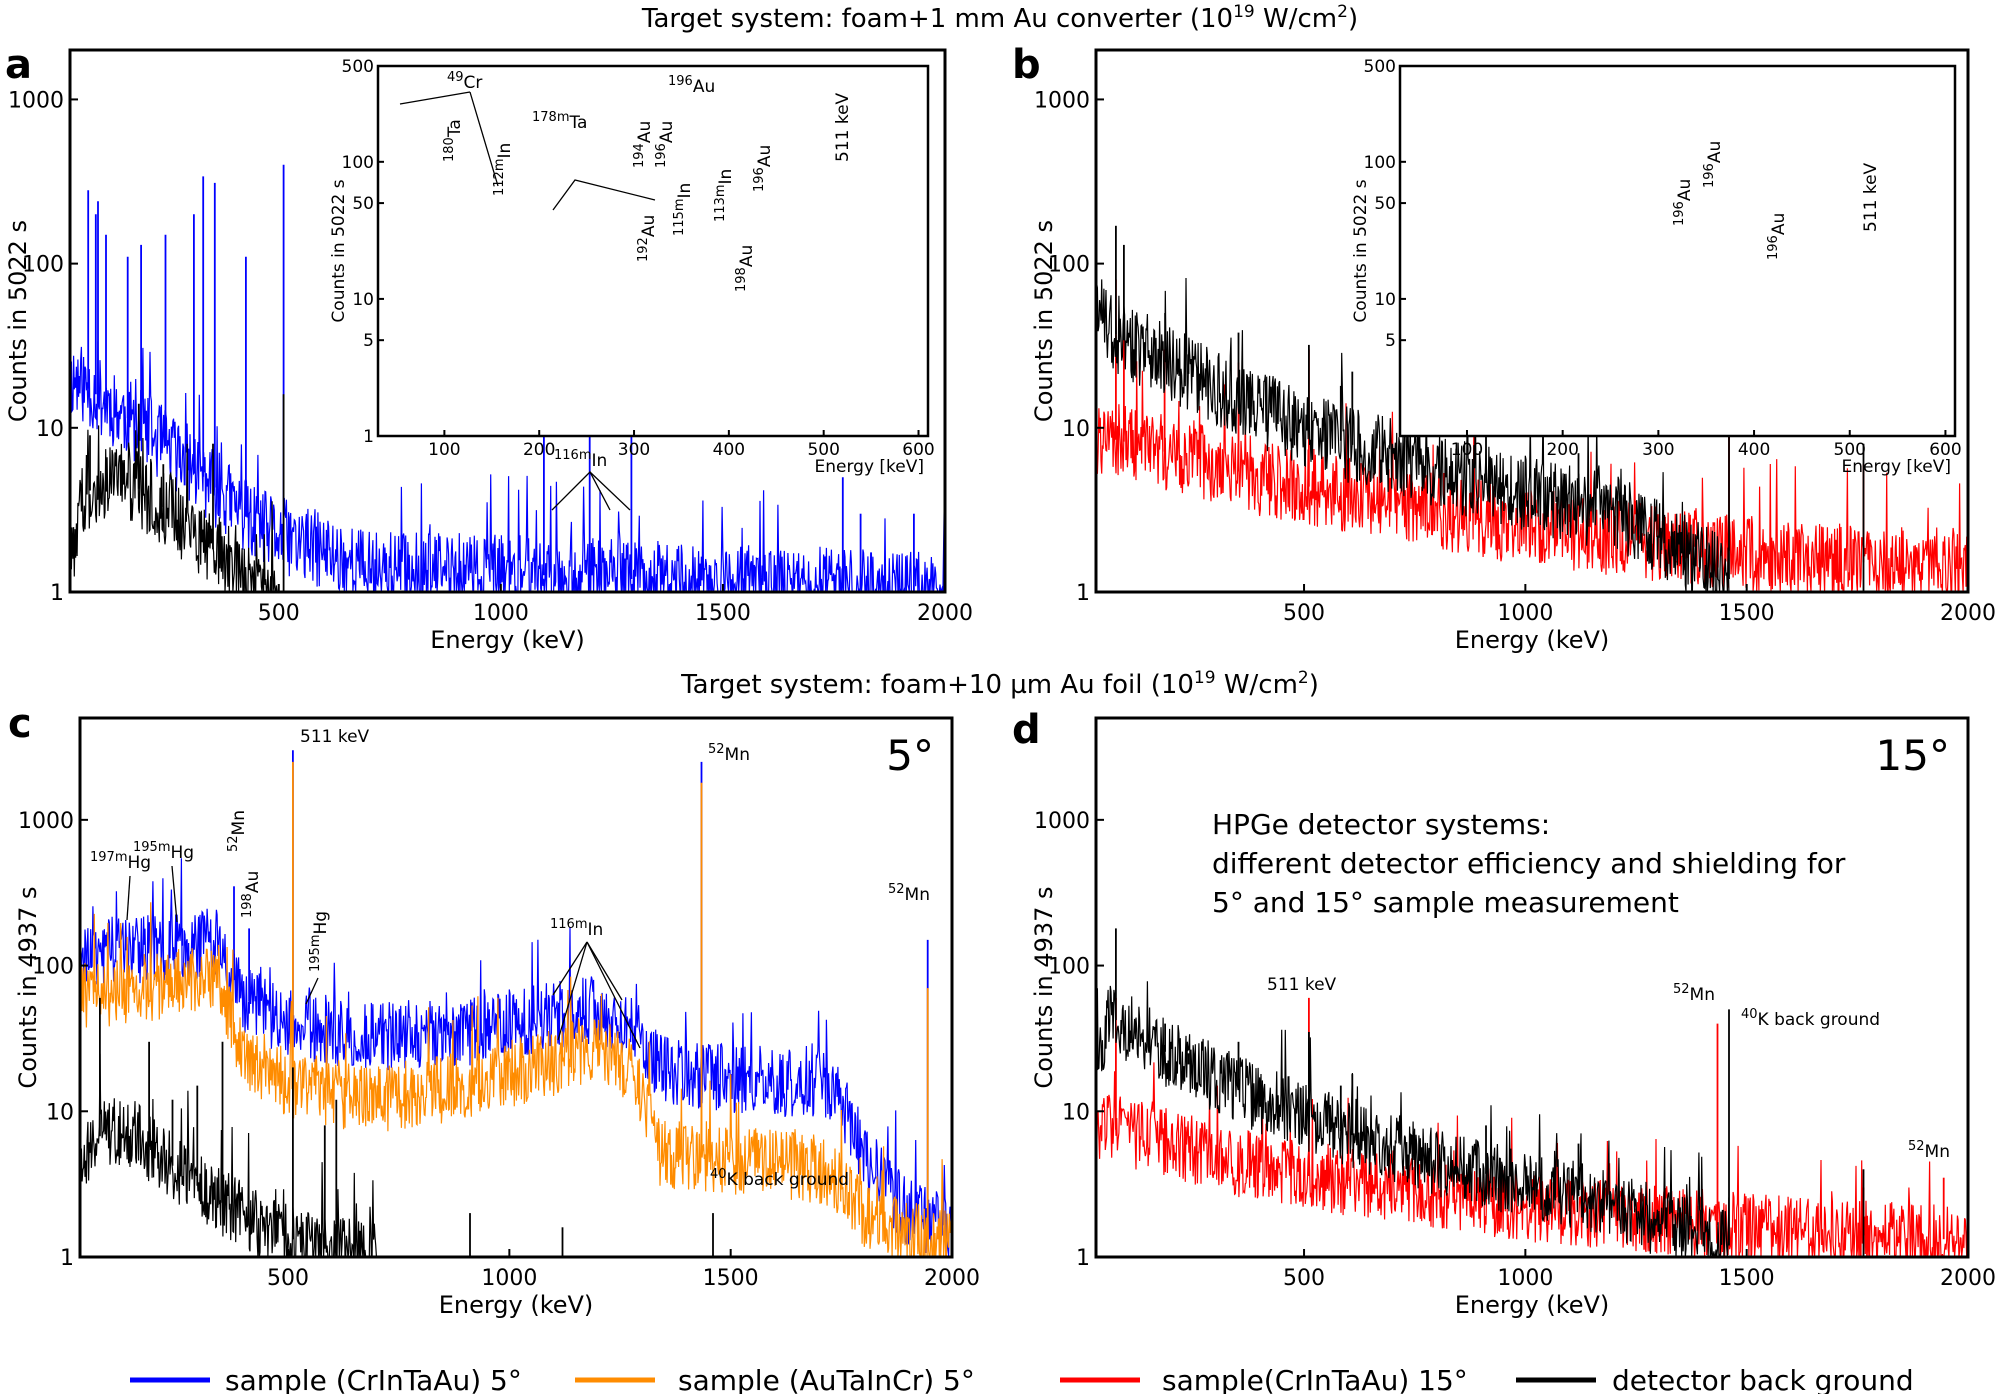 The width and height of the screenshot is (2000, 1394). Describe the element at coordinates (1683, 202) in the screenshot. I see `ann-b-au196-1: 196Au` at that location.